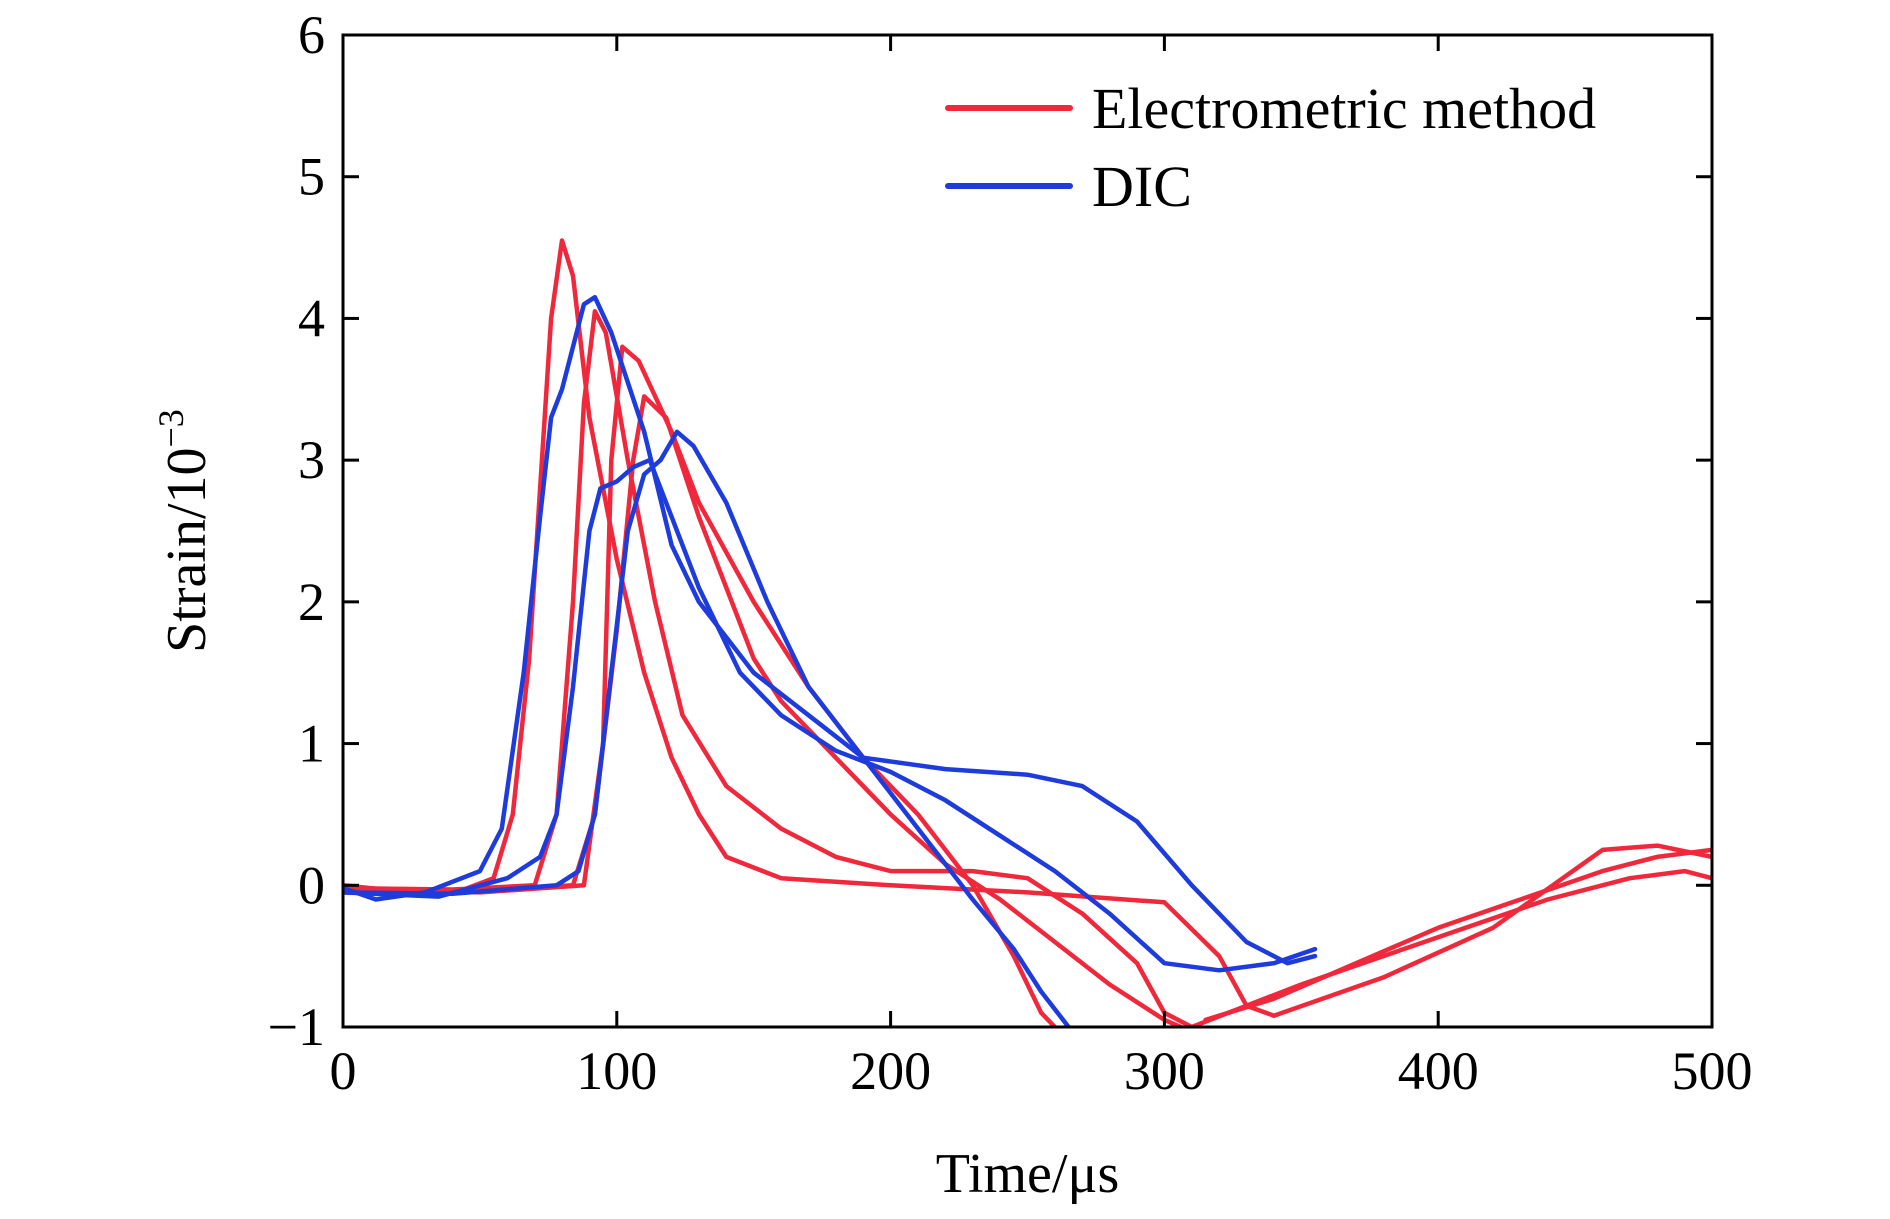  I want to click on y-tick-label: 3, so click(311, 460).